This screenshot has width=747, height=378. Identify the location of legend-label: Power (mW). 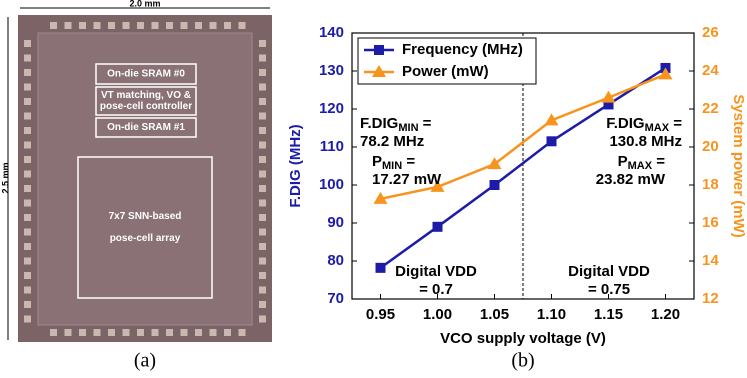
(445, 71).